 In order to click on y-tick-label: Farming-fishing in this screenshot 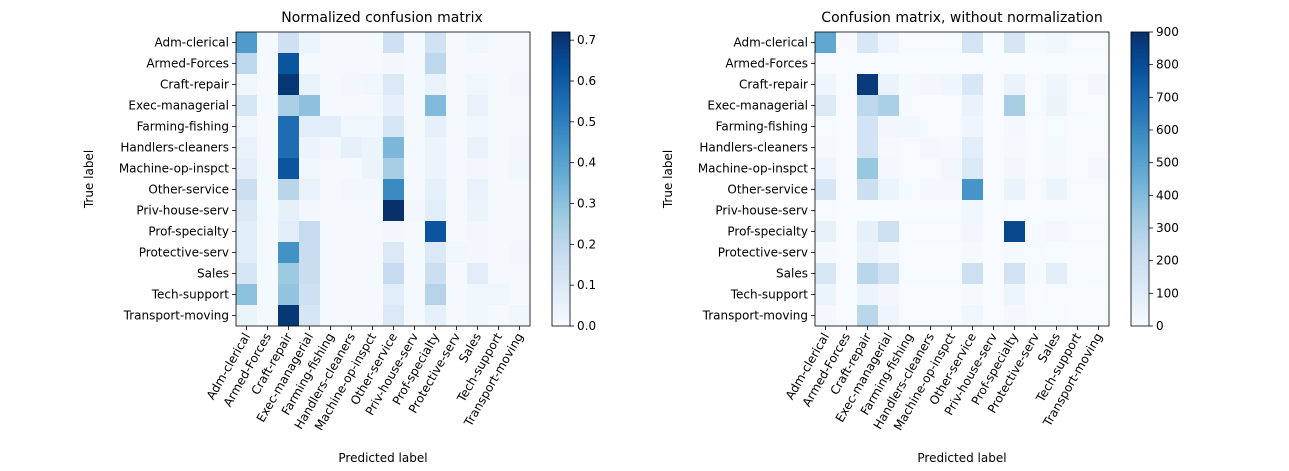, I will do `click(183, 127)`.